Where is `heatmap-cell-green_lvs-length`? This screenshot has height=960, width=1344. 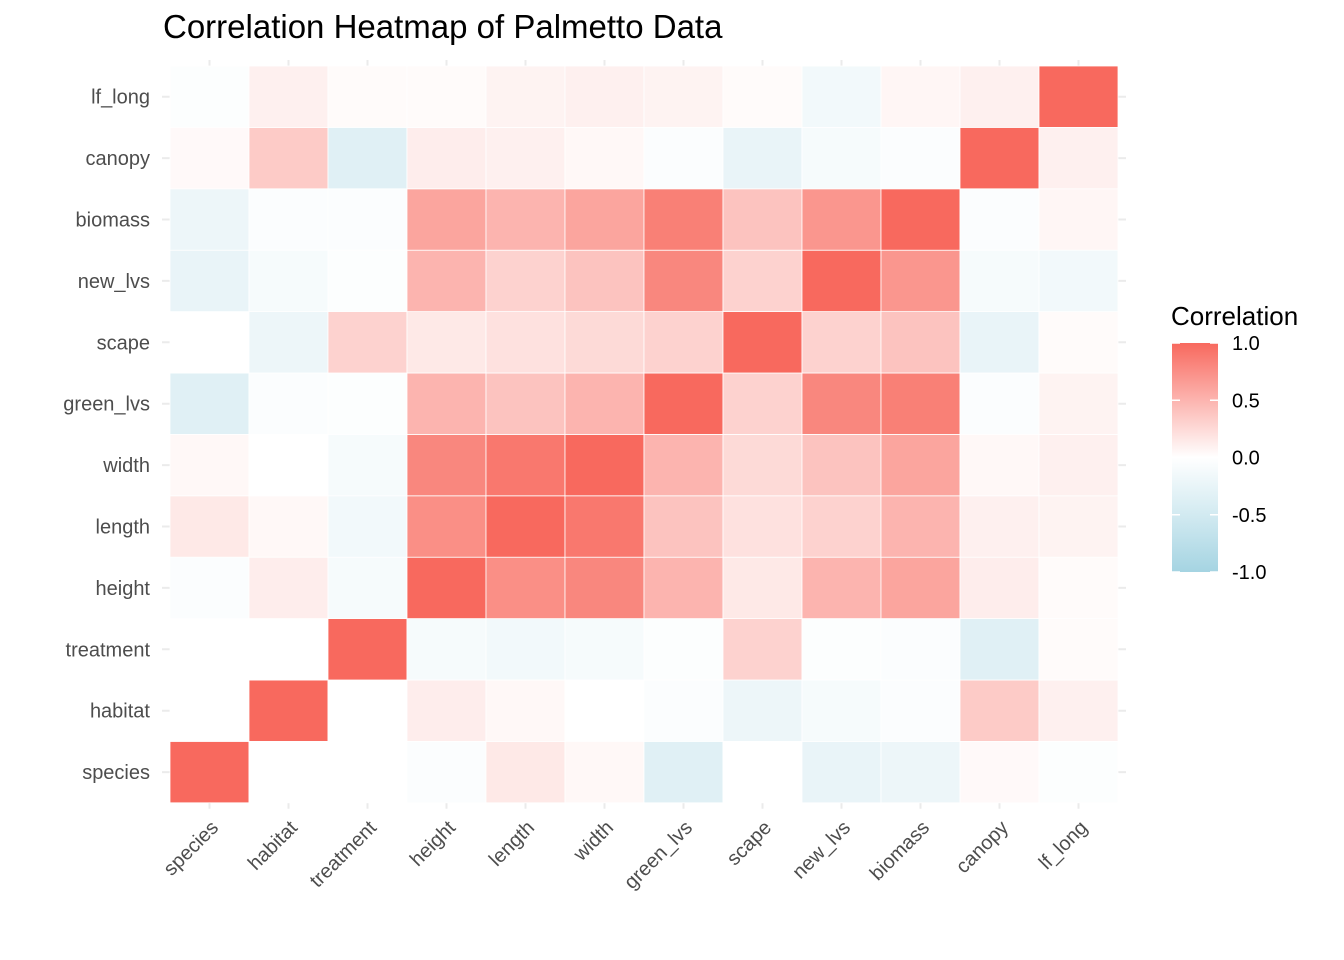 heatmap-cell-green_lvs-length is located at coordinates (525, 403).